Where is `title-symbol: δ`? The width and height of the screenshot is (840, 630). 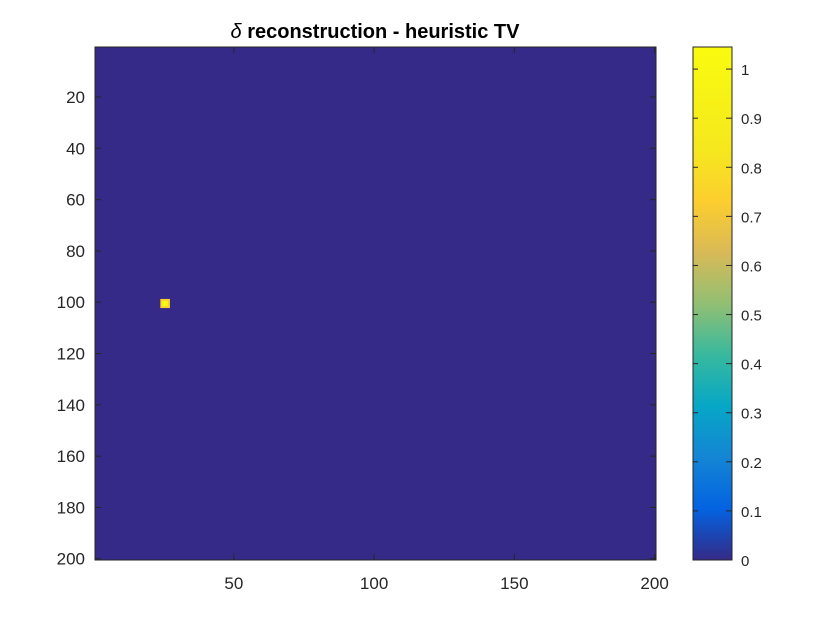 title-symbol: δ is located at coordinates (237, 32).